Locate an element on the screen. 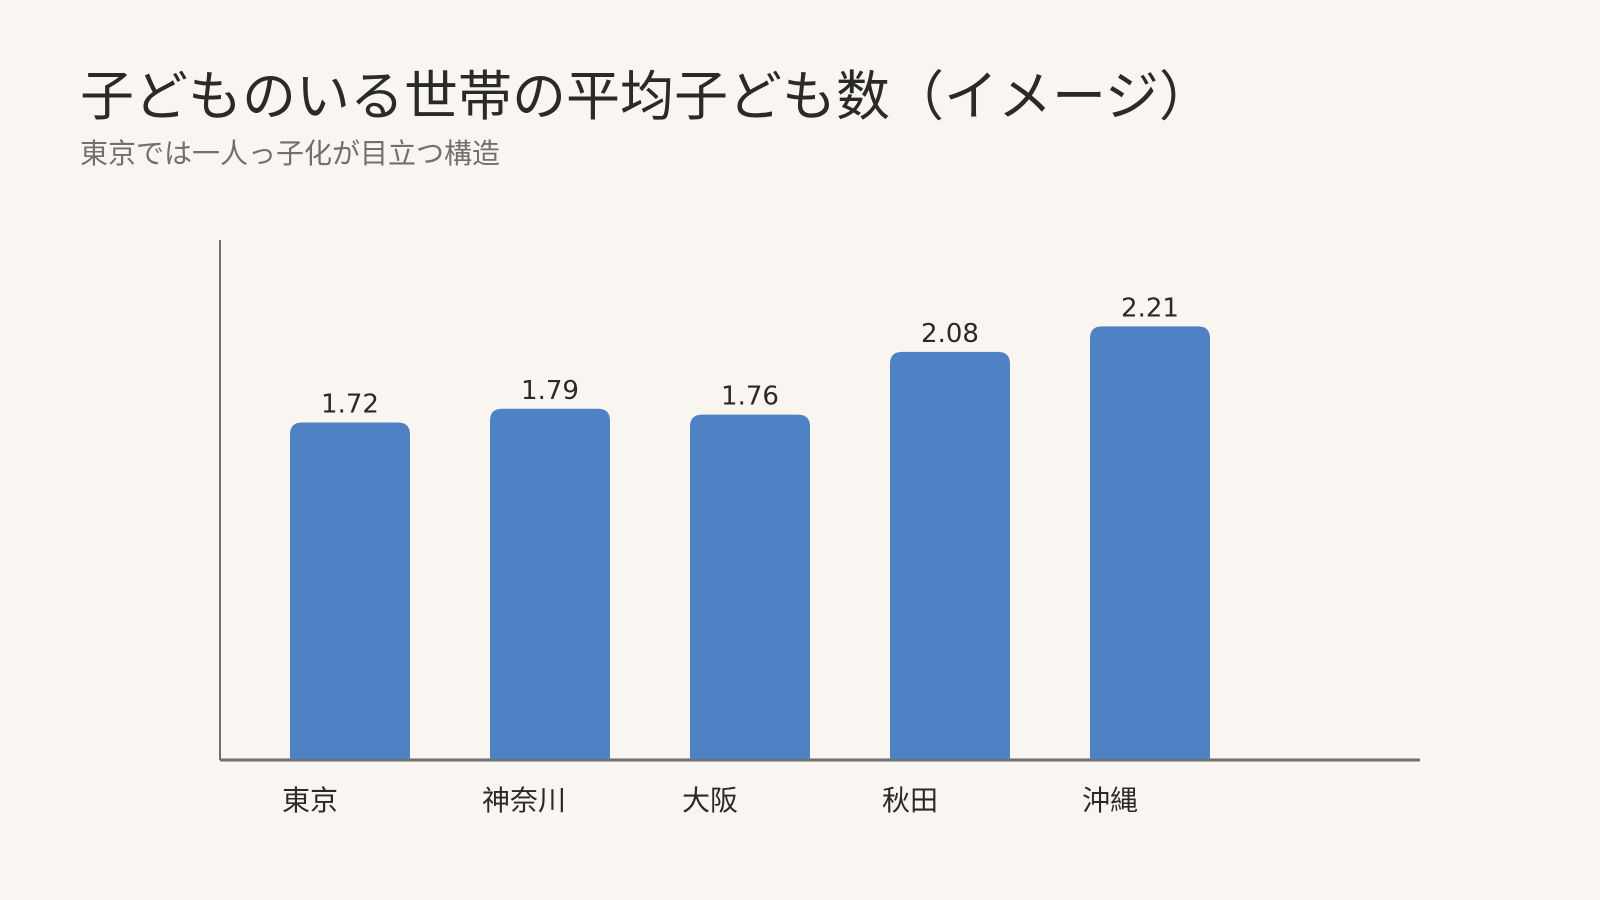 Image resolution: width=1600 pixels, height=900 pixels. value-label-2: 1.76 is located at coordinates (750, 397).